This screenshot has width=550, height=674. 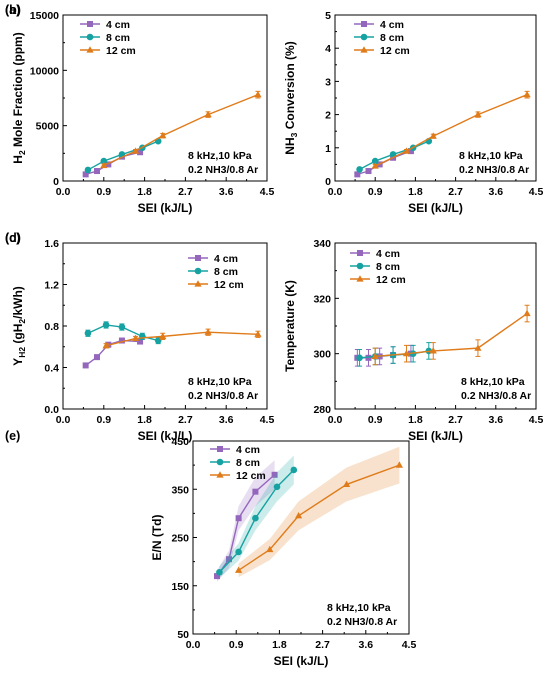 I want to click on panel-label: (a), so click(x=12, y=10).